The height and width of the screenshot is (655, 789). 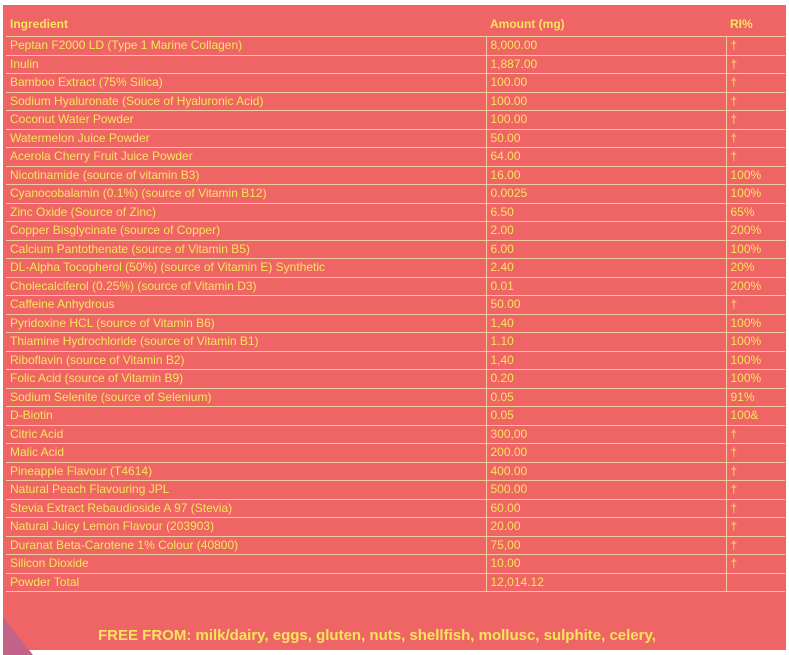 I want to click on table-row: Watermelon Juice Powder 50.00 †, so click(x=395, y=138).